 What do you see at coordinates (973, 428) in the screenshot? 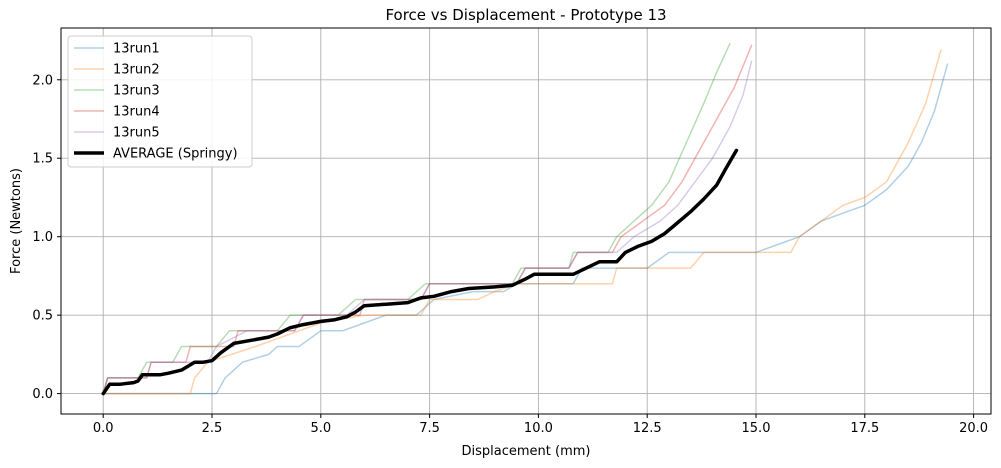
I see `x-tick-label: 20.0` at bounding box center [973, 428].